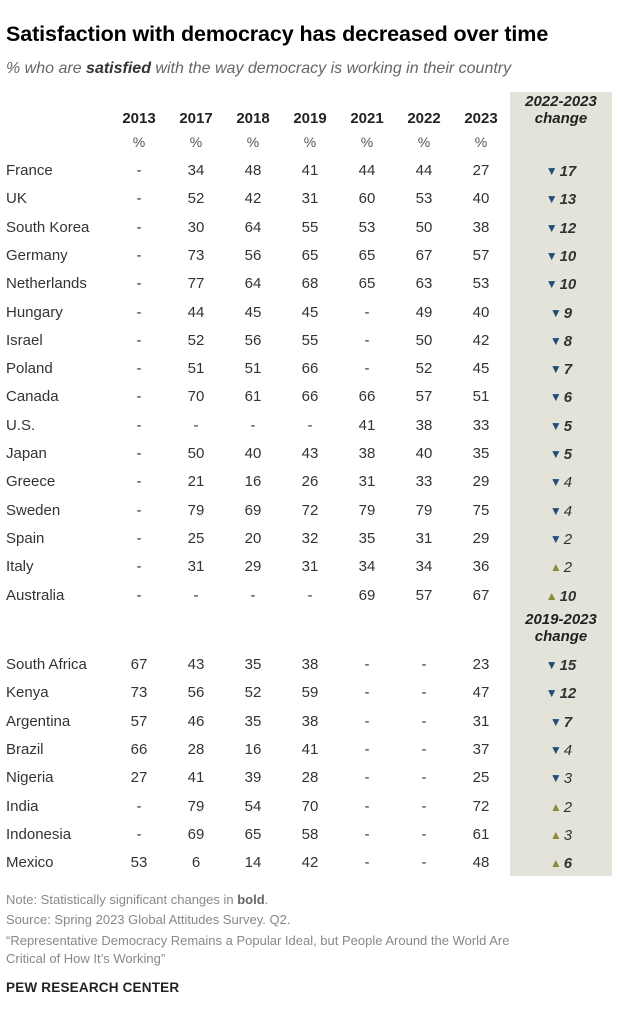  What do you see at coordinates (568, 835) in the screenshot?
I see `change-number: 3` at bounding box center [568, 835].